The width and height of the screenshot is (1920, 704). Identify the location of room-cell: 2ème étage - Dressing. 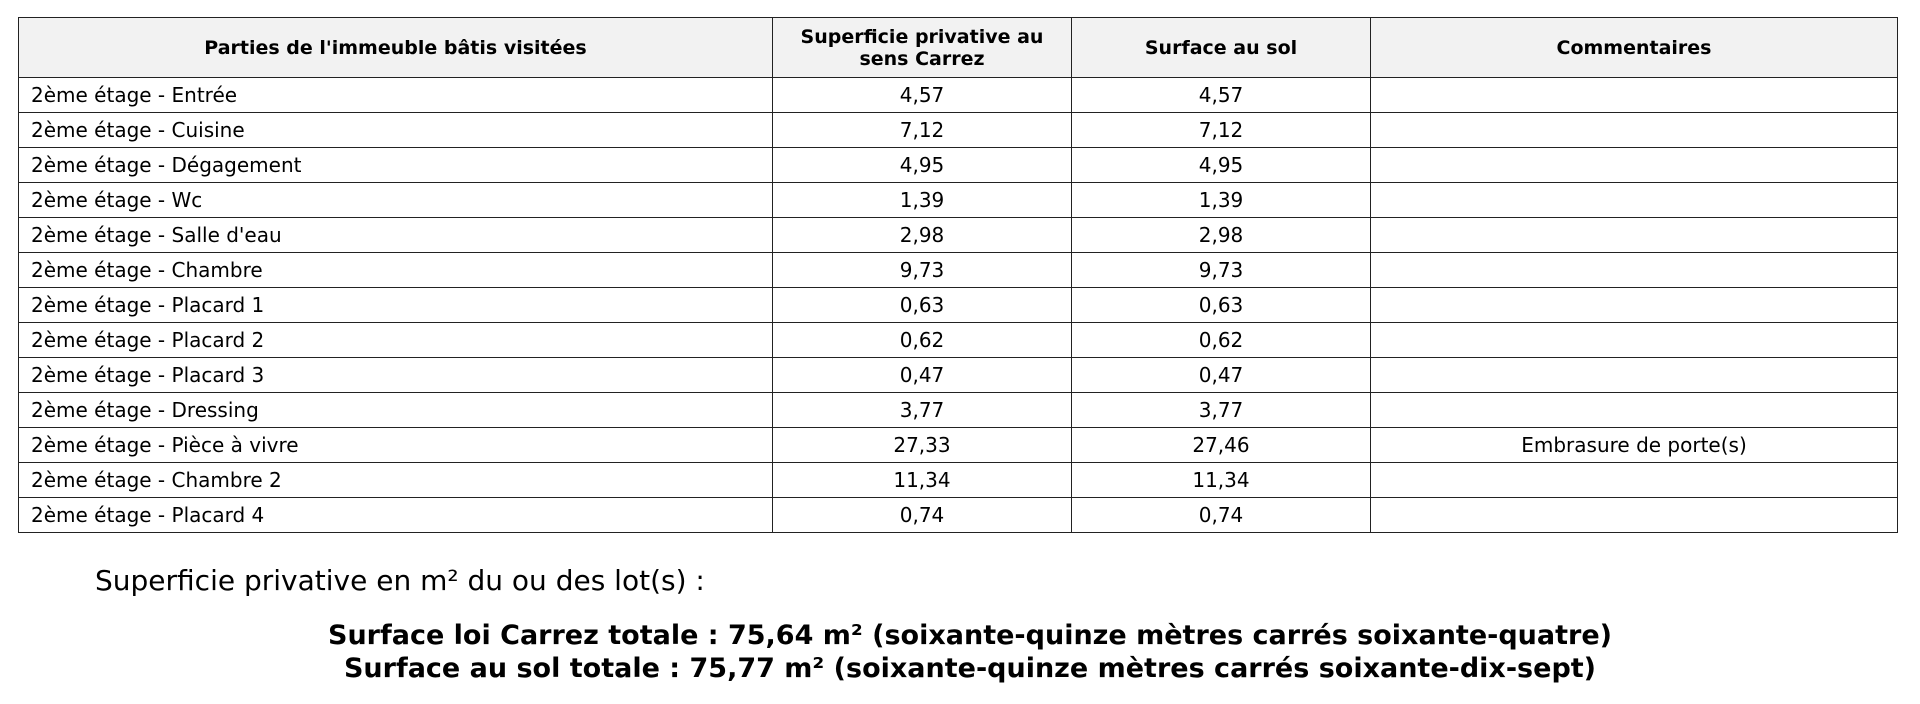
(395, 410).